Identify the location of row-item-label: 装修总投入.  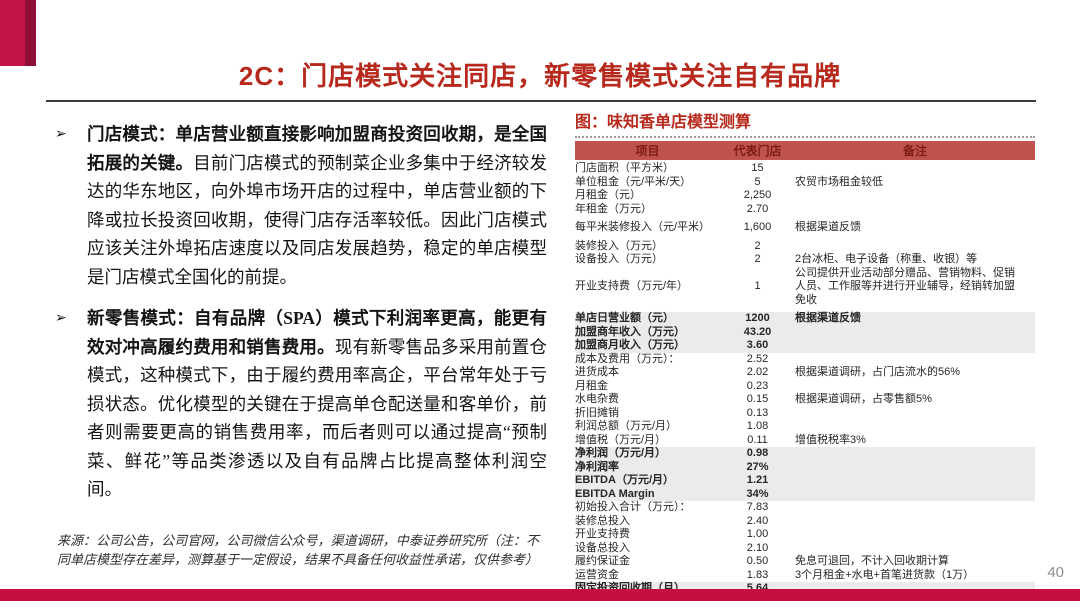
(602, 520).